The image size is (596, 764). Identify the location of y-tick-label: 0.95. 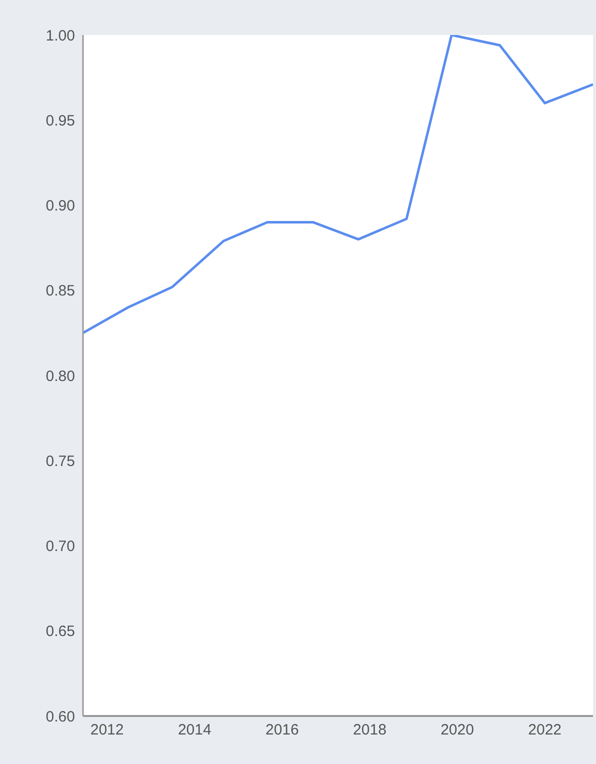
(60, 121).